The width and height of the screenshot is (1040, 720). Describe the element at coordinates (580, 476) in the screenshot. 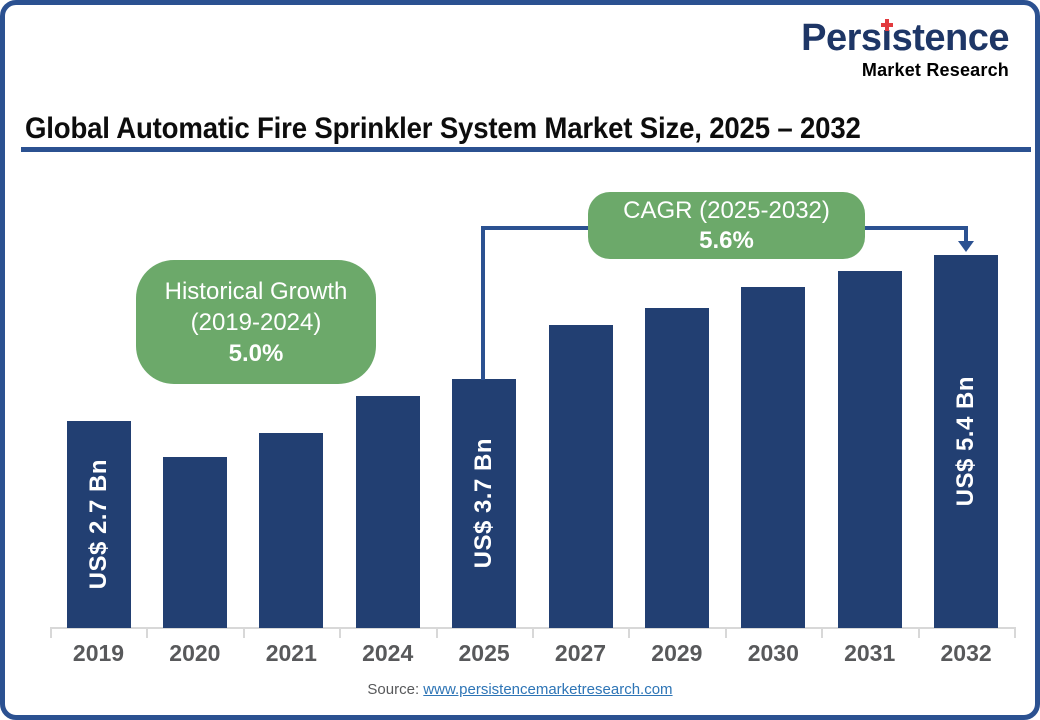

I see `bar-2027` at that location.